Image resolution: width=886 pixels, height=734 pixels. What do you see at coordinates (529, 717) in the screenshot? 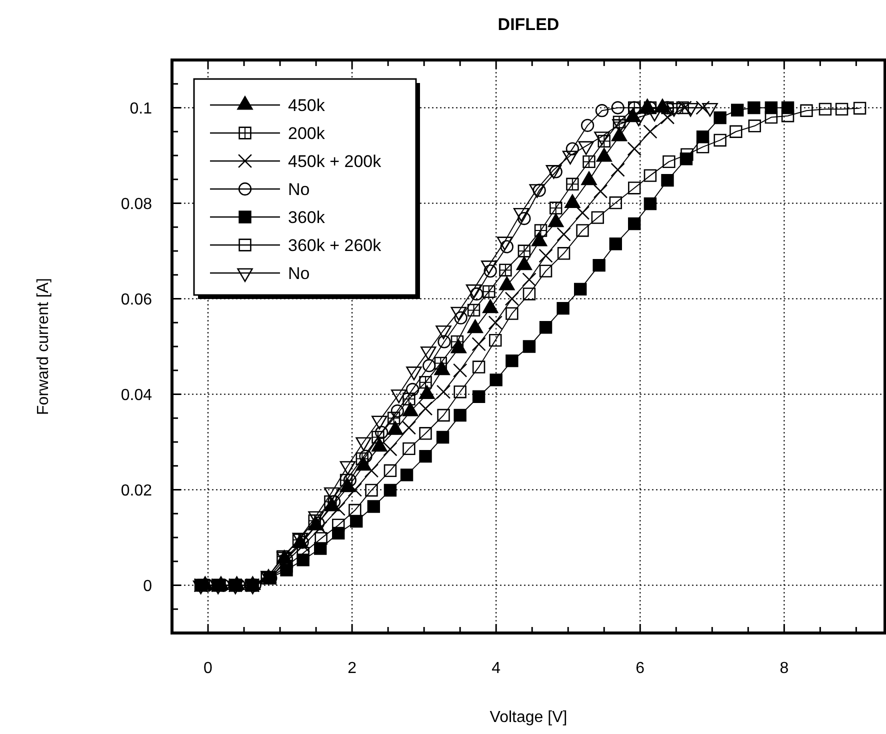
I see `x-axis-title: Voltage [V]` at bounding box center [529, 717].